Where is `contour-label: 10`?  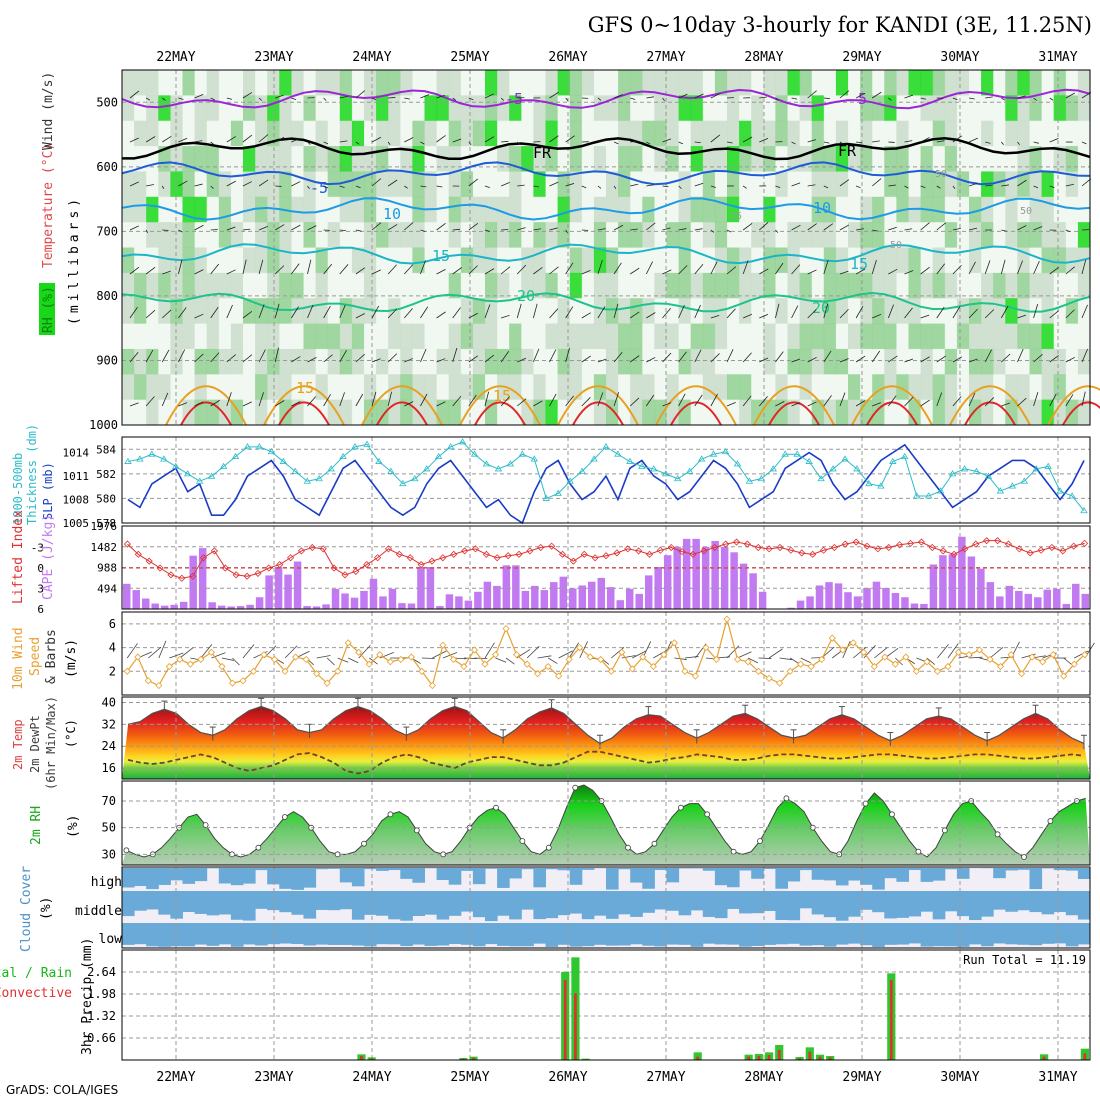
contour-label: 10 is located at coordinates (822, 208).